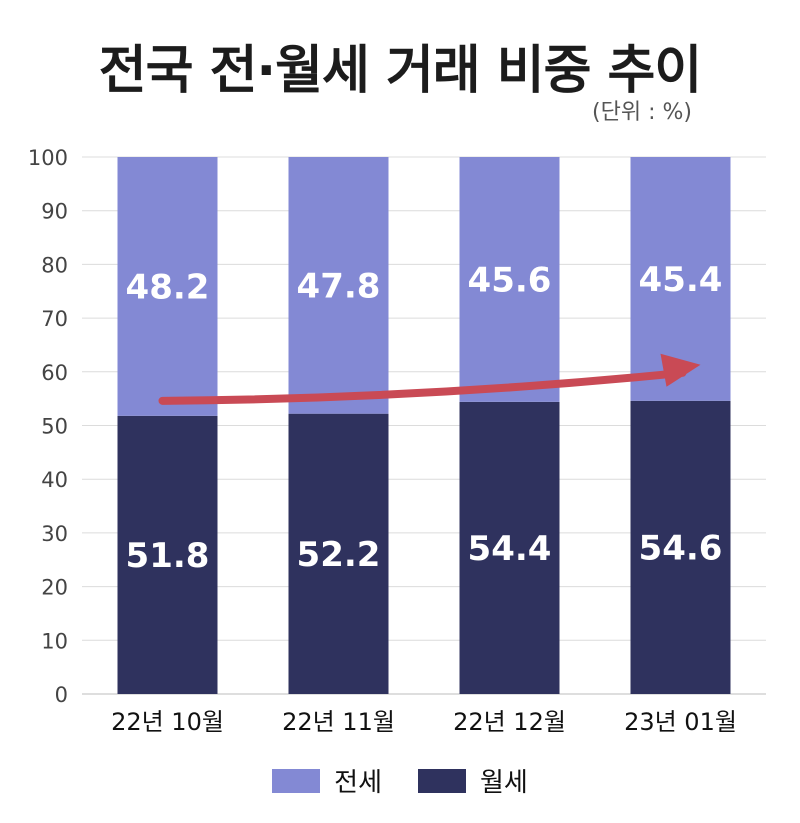  I want to click on y-tick-label: 90, so click(54, 212).